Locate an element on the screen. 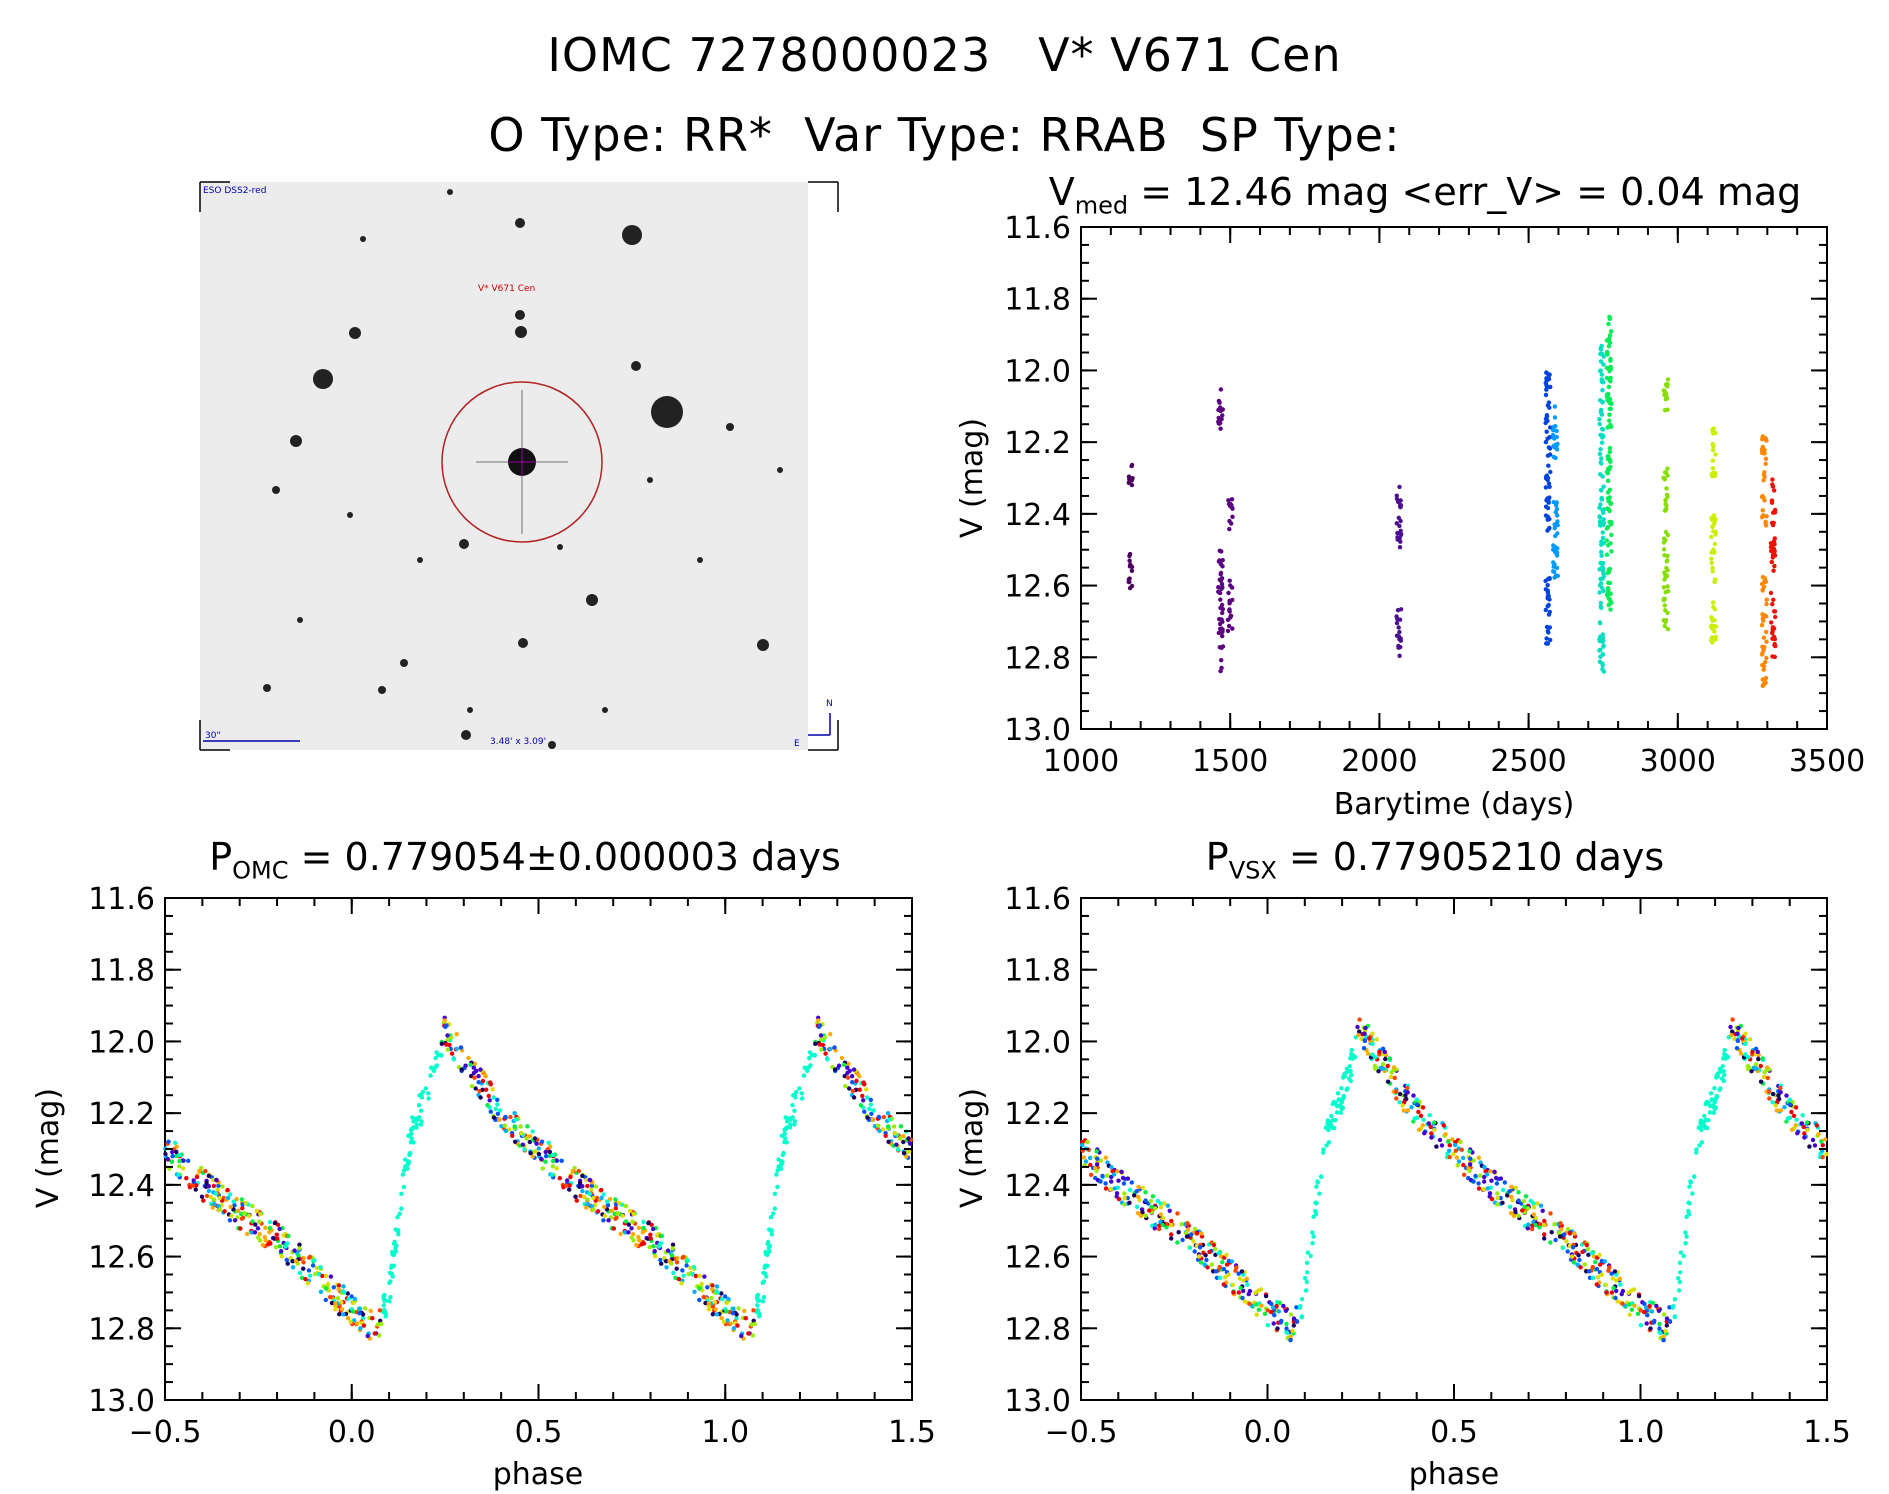 This screenshot has width=1889, height=1494. x-tick-label: 0.0 is located at coordinates (352, 1432).